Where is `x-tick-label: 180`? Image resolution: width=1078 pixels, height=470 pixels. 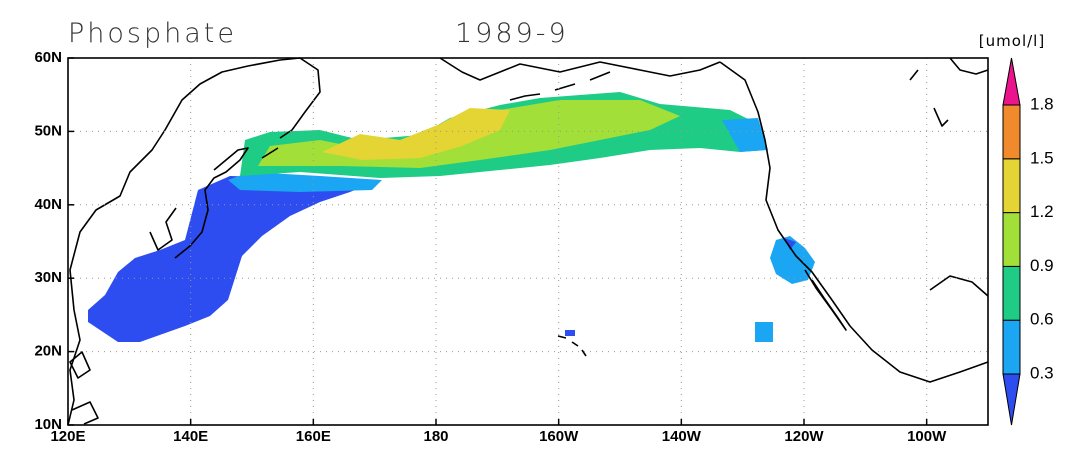
x-tick-label: 180 is located at coordinates (435, 436).